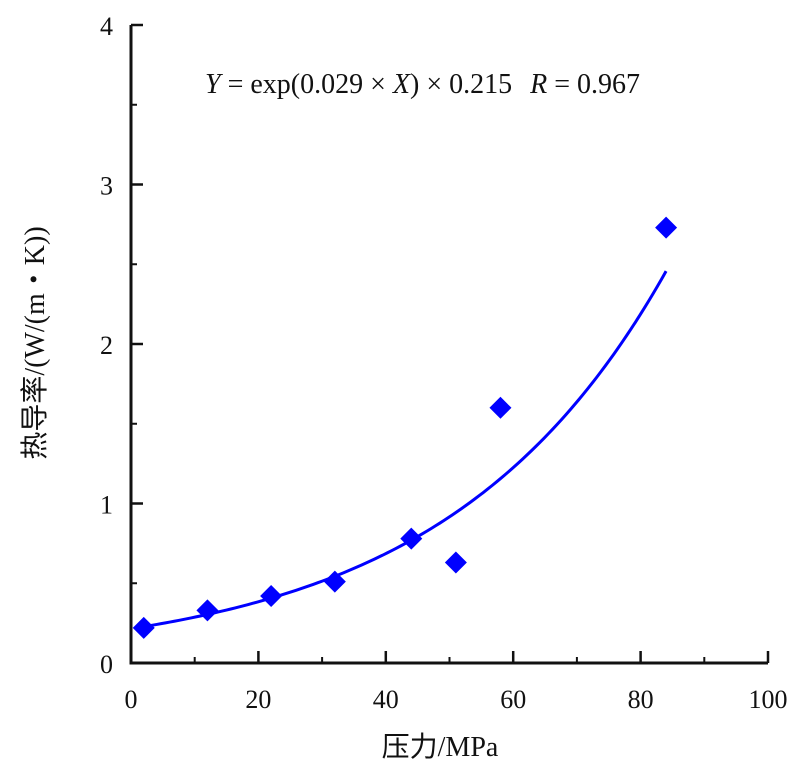 The height and width of the screenshot is (769, 800). I want to click on y-tick-label: 3, so click(106, 186).